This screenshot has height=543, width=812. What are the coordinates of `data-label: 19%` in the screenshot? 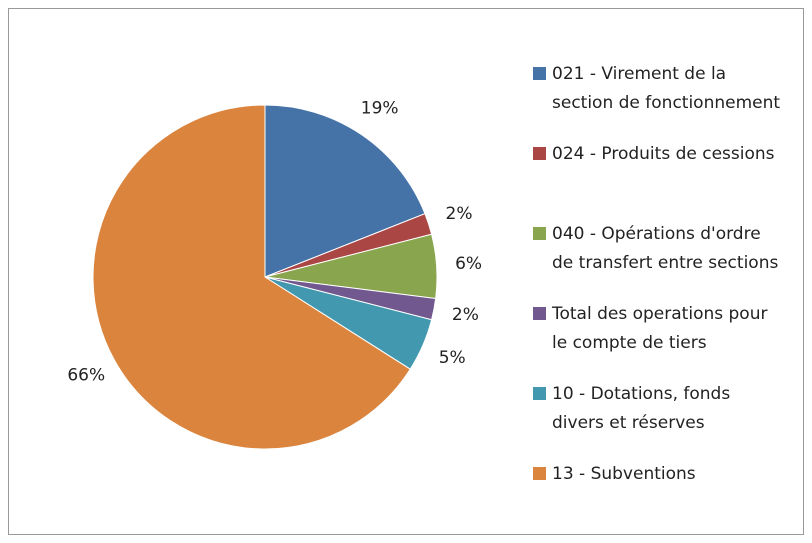 It's located at (380, 108).